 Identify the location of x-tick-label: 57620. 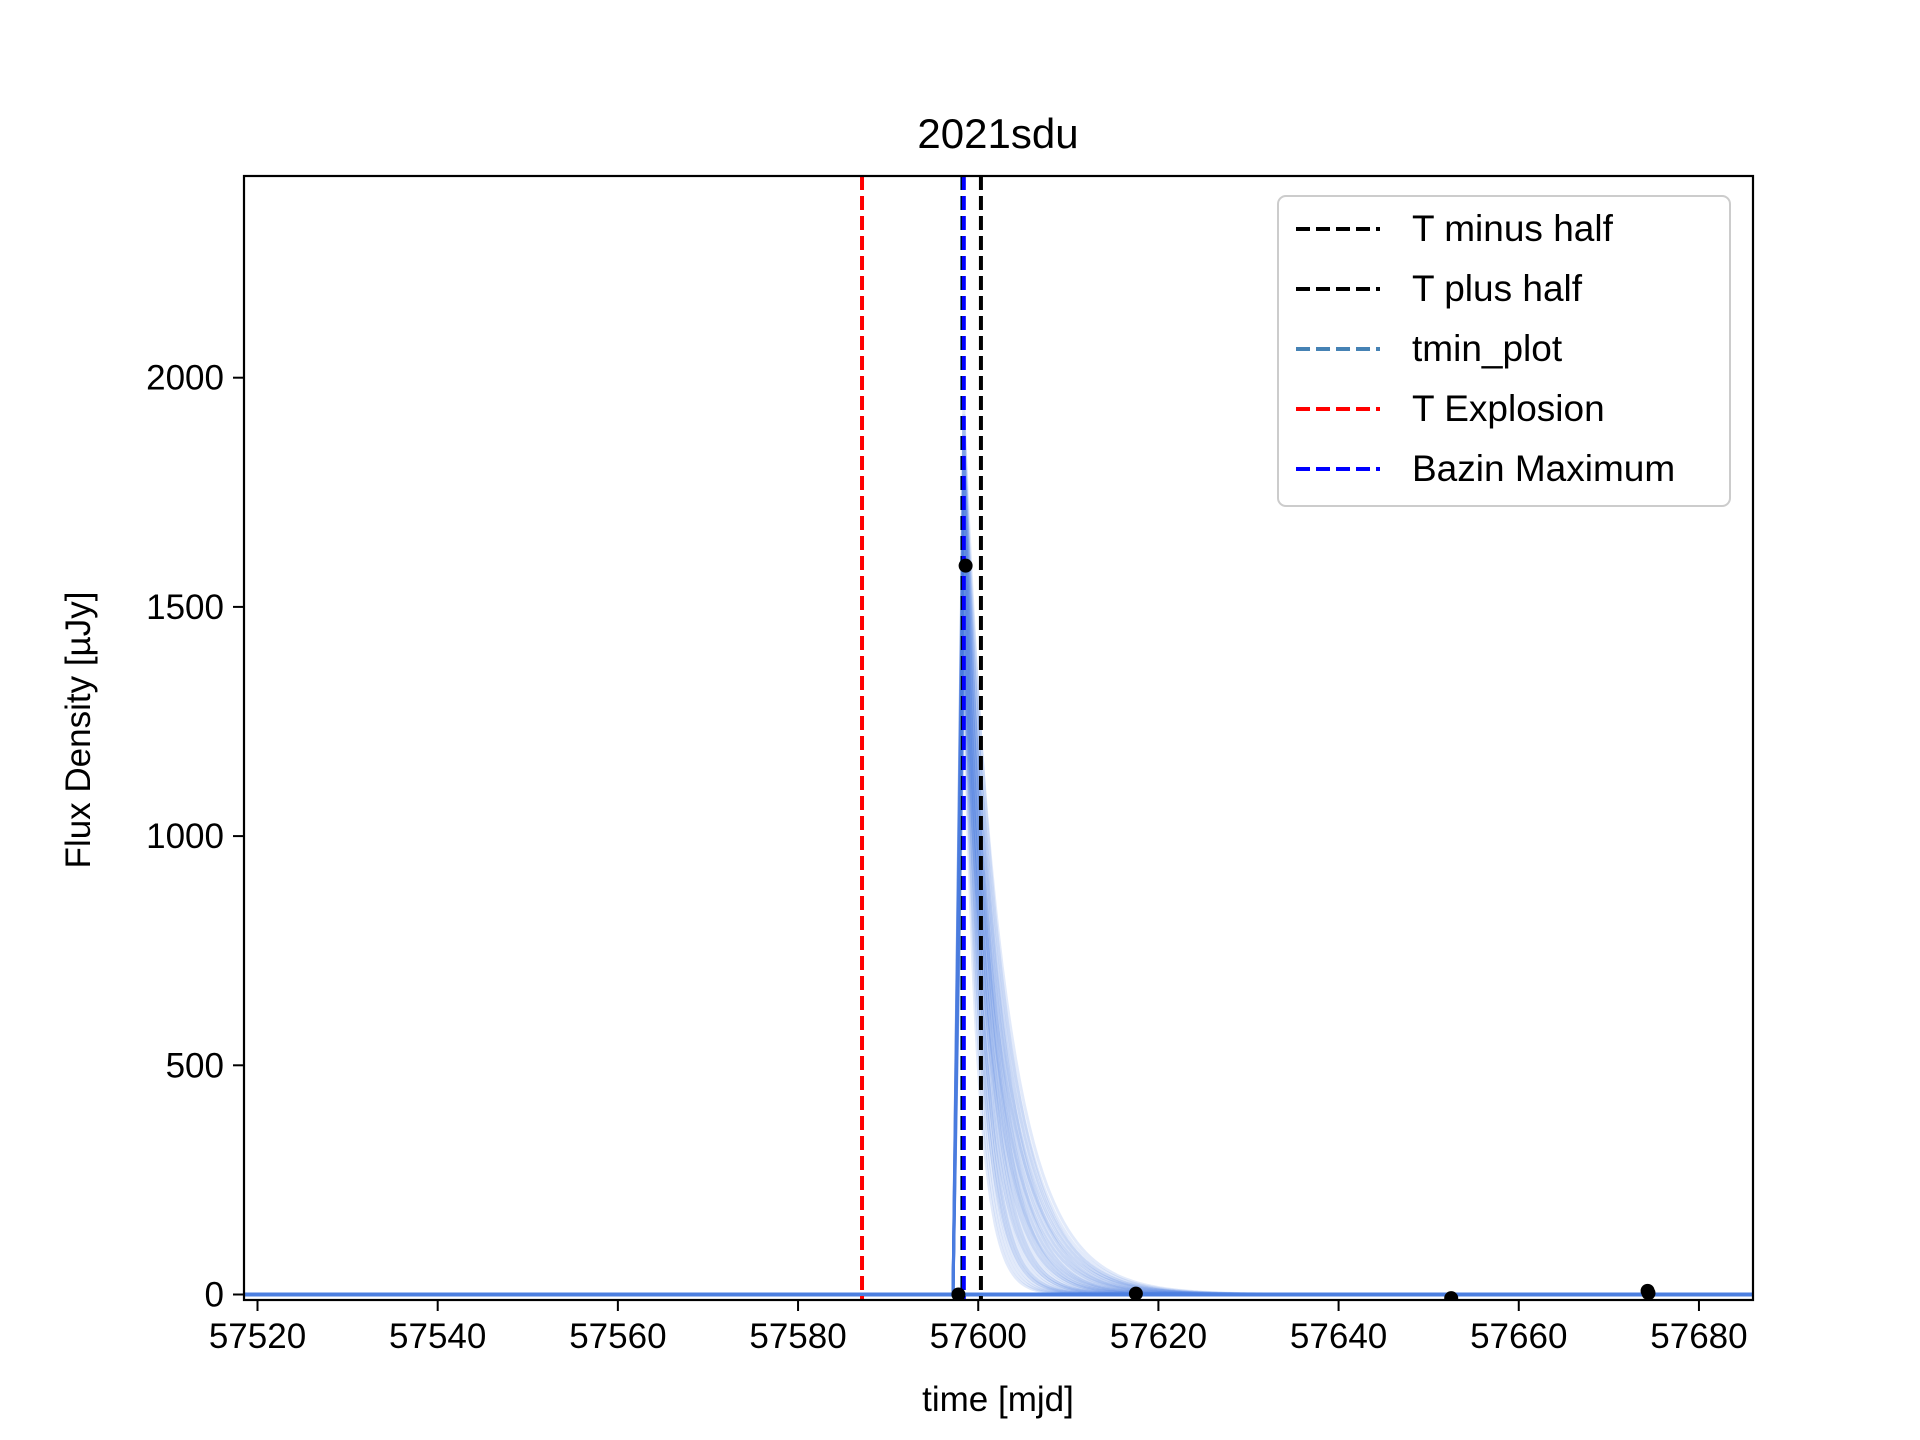
(1158, 1336).